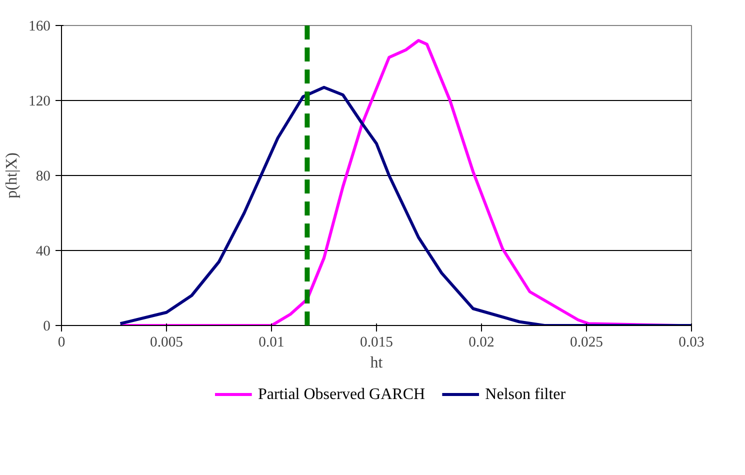  Describe the element at coordinates (46, 326) in the screenshot. I see `y-tick-label: 0` at that location.